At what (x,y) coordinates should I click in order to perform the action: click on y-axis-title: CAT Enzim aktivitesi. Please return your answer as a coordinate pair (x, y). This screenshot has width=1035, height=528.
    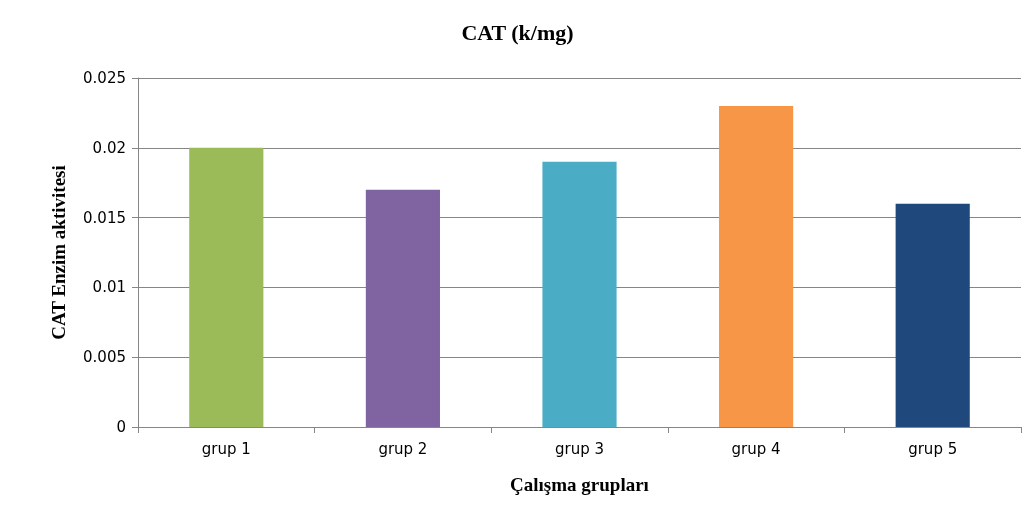
    Looking at the image, I should click on (58, 252).